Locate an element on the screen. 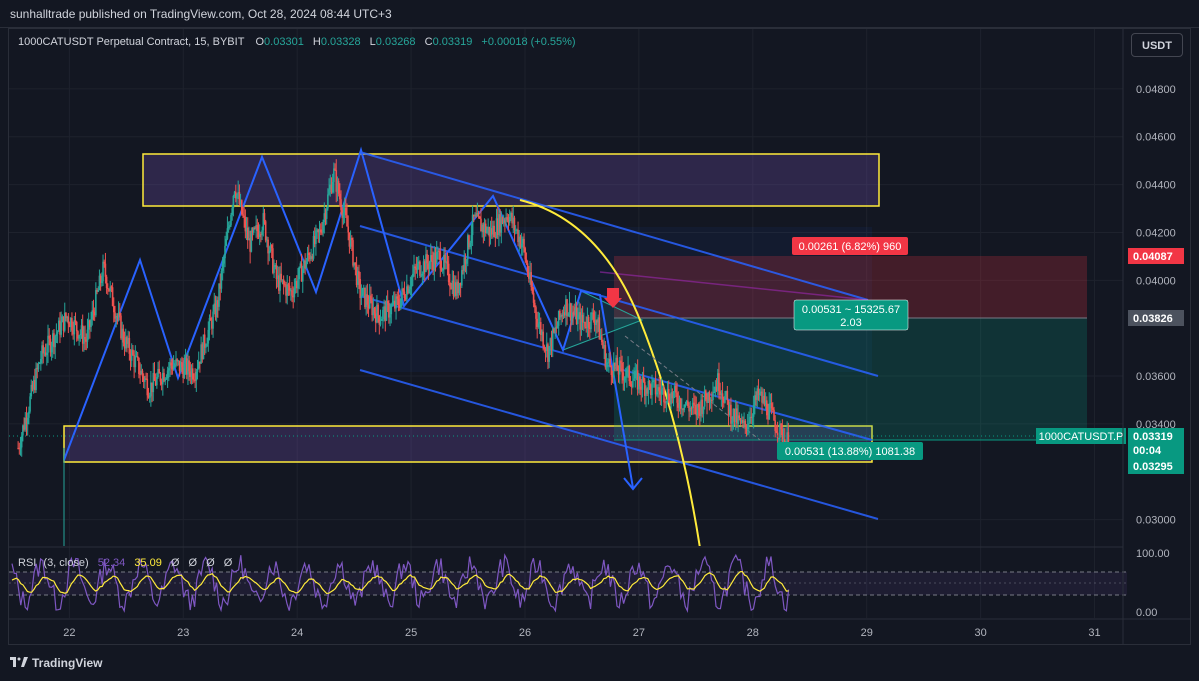 This screenshot has width=1199, height=681. price-tag-text: 0.04087 is located at coordinates (1153, 257).